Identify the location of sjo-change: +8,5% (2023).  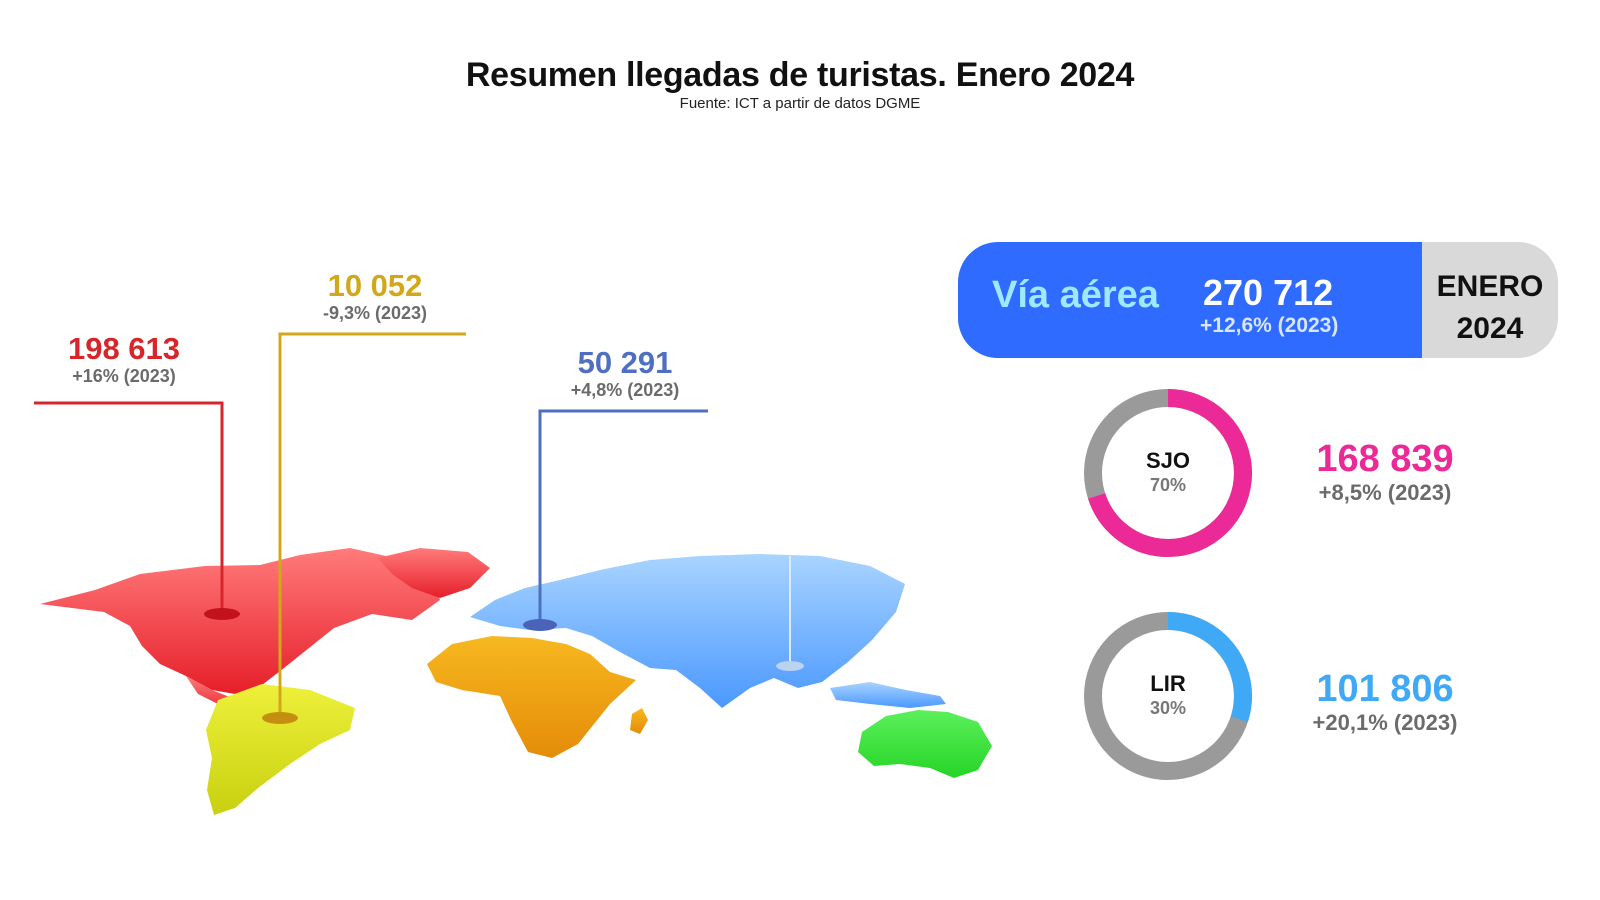
(1385, 492).